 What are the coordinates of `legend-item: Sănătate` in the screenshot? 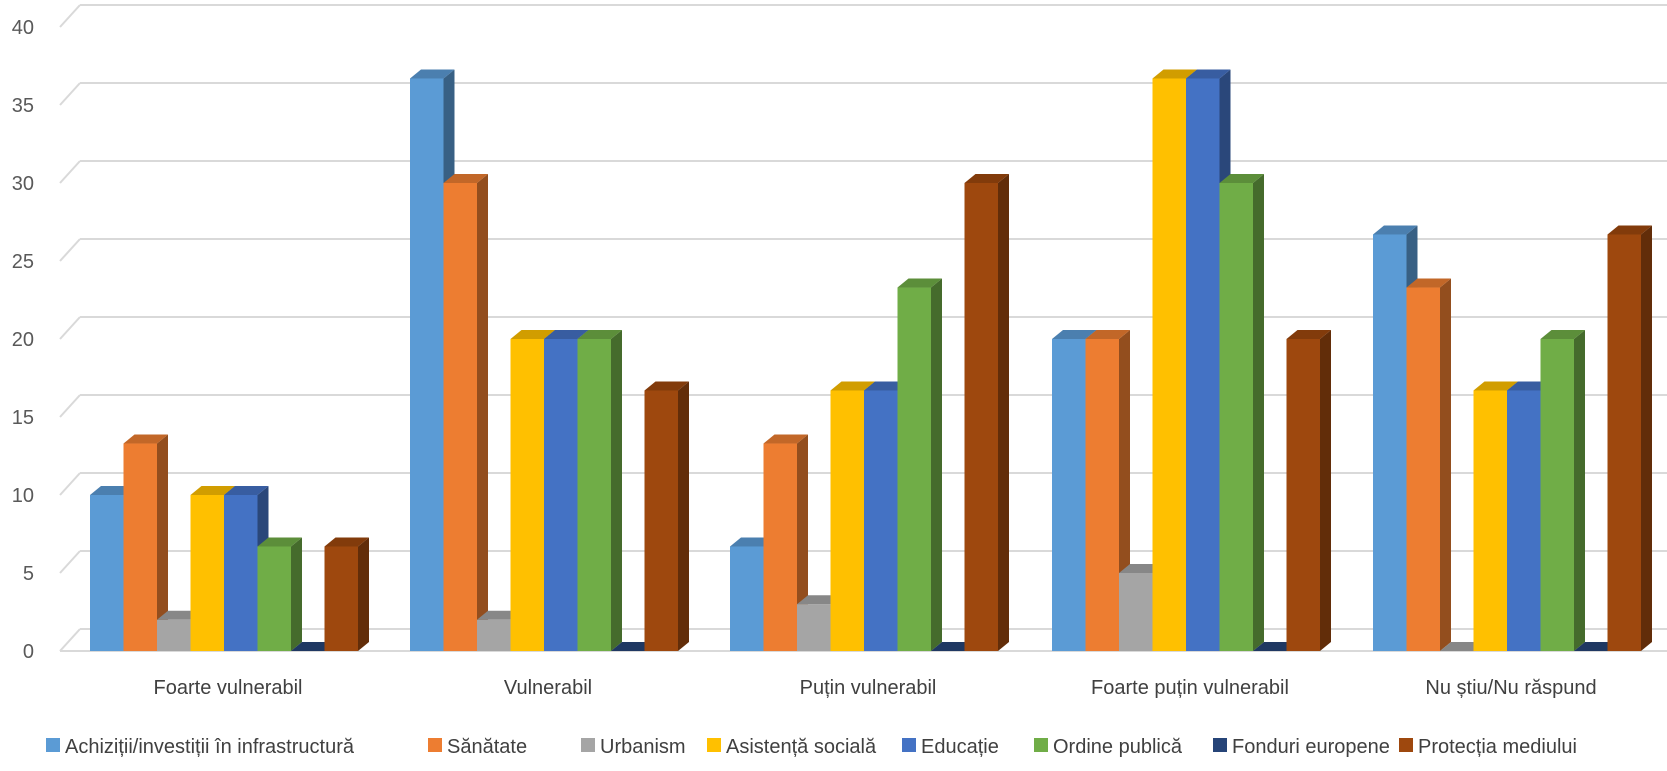 It's located at (477, 747).